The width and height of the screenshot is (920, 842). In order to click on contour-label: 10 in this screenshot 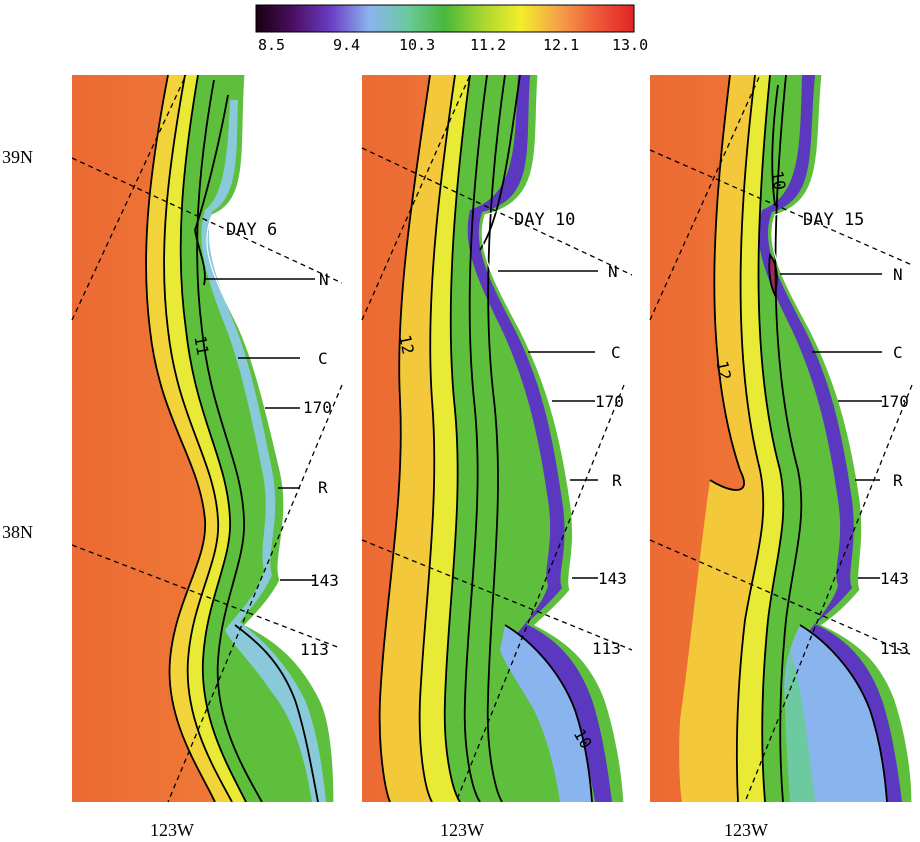, I will do `click(778, 180)`.